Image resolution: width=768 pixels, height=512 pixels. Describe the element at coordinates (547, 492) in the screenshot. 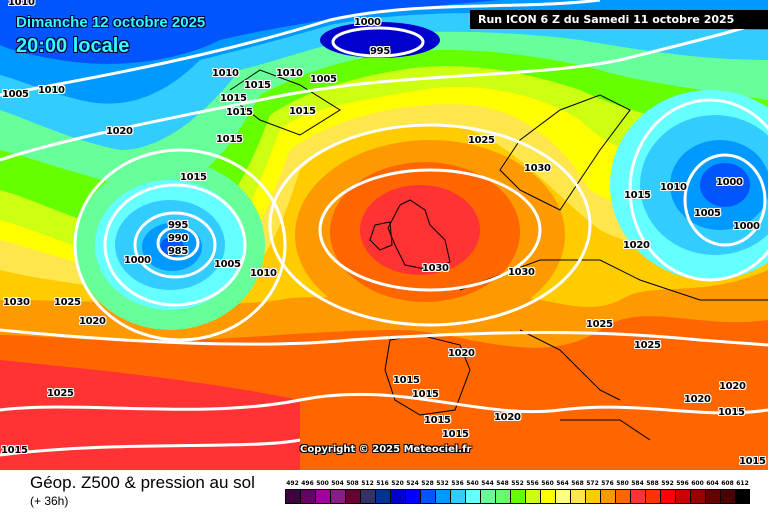

I see `legend-swatch: 560` at that location.